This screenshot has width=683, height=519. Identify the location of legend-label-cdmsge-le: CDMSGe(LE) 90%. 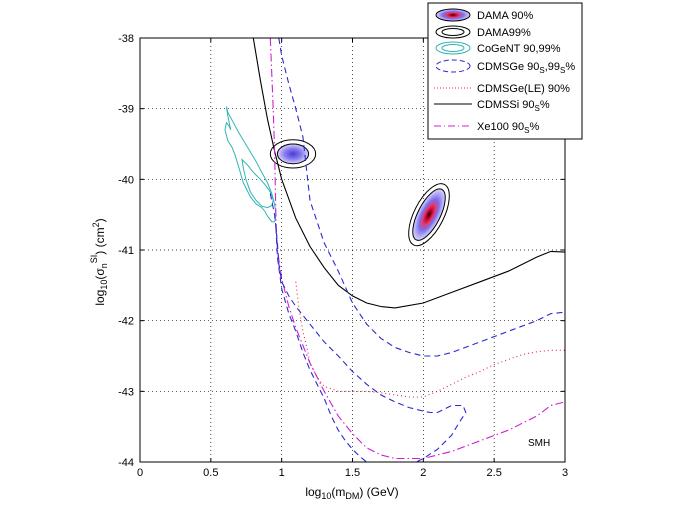
(523, 89).